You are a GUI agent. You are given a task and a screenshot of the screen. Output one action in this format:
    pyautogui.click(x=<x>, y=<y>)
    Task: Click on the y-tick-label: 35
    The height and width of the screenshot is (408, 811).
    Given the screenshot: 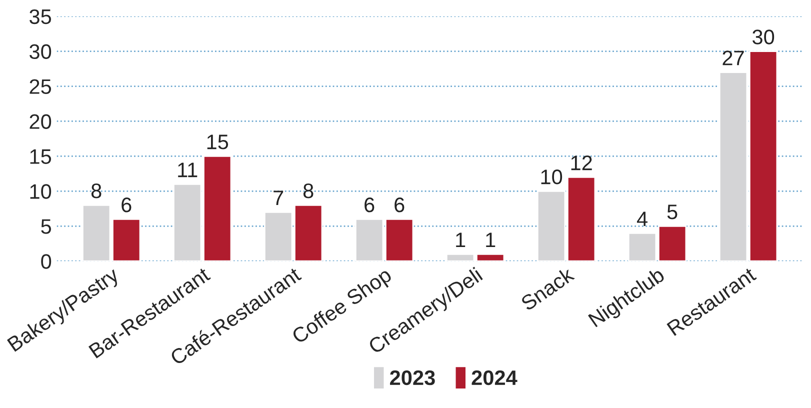 What is the action you would take?
    pyautogui.click(x=41, y=16)
    